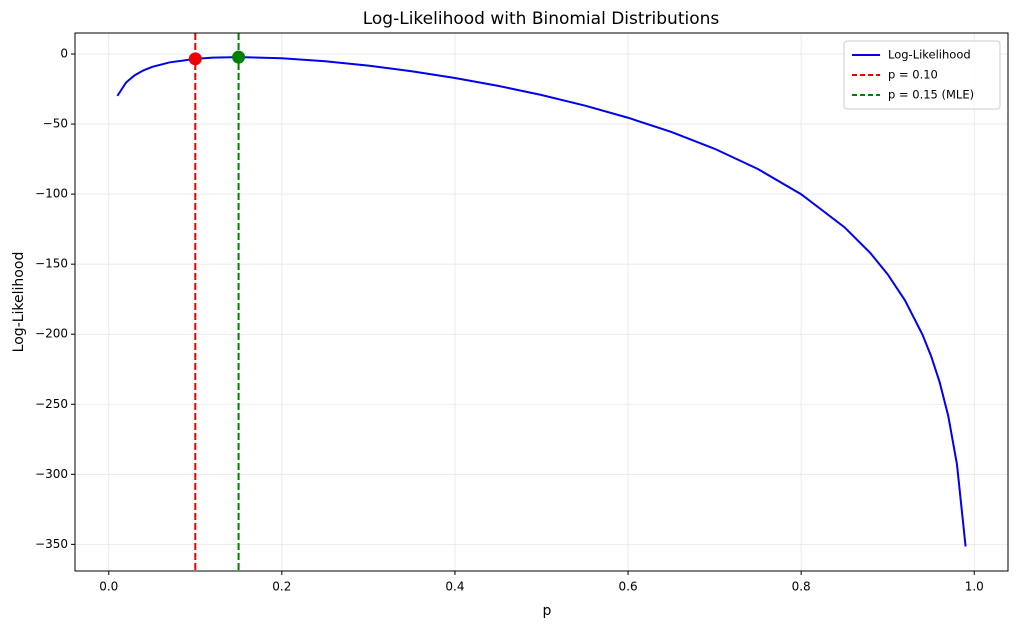 The width and height of the screenshot is (1021, 629). Describe the element at coordinates (64, 54) in the screenshot. I see `y-tick-label: 0` at that location.